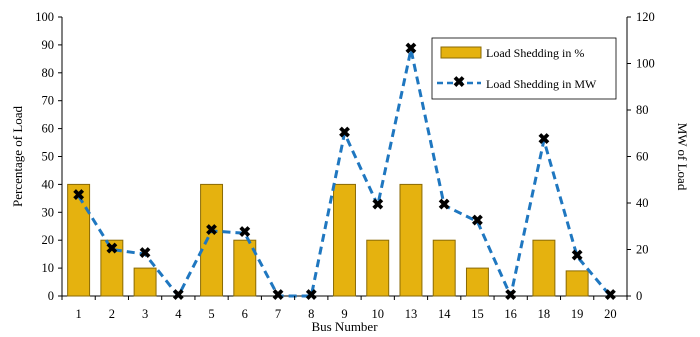 Image resolution: width=700 pixels, height=337 pixels. What do you see at coordinates (51, 296) in the screenshot?
I see `left-tick-label: 0` at bounding box center [51, 296].